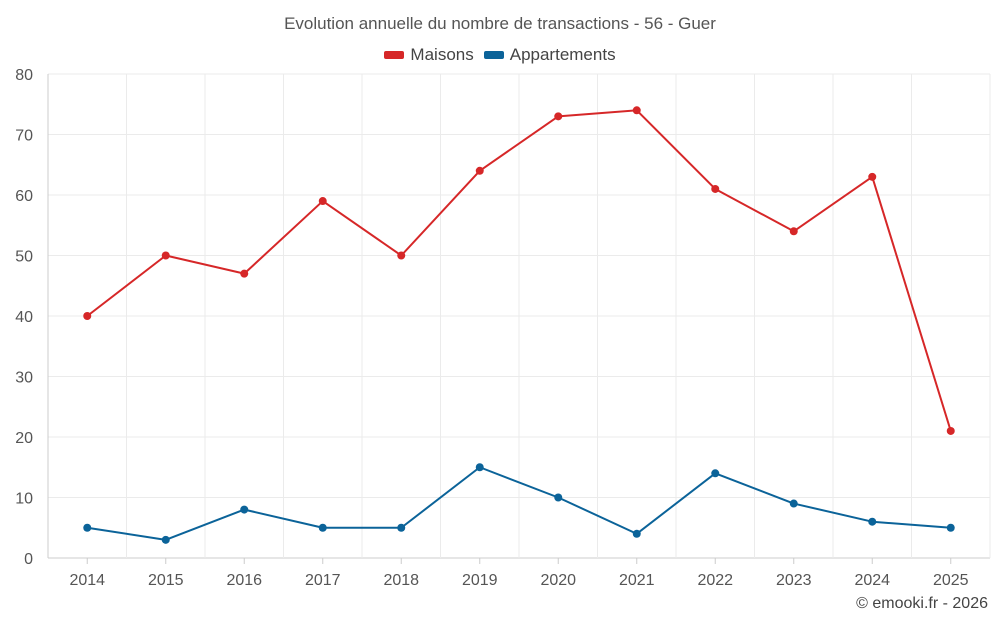  Describe the element at coordinates (394, 55) in the screenshot. I see `legend-swatch-maisons` at that location.